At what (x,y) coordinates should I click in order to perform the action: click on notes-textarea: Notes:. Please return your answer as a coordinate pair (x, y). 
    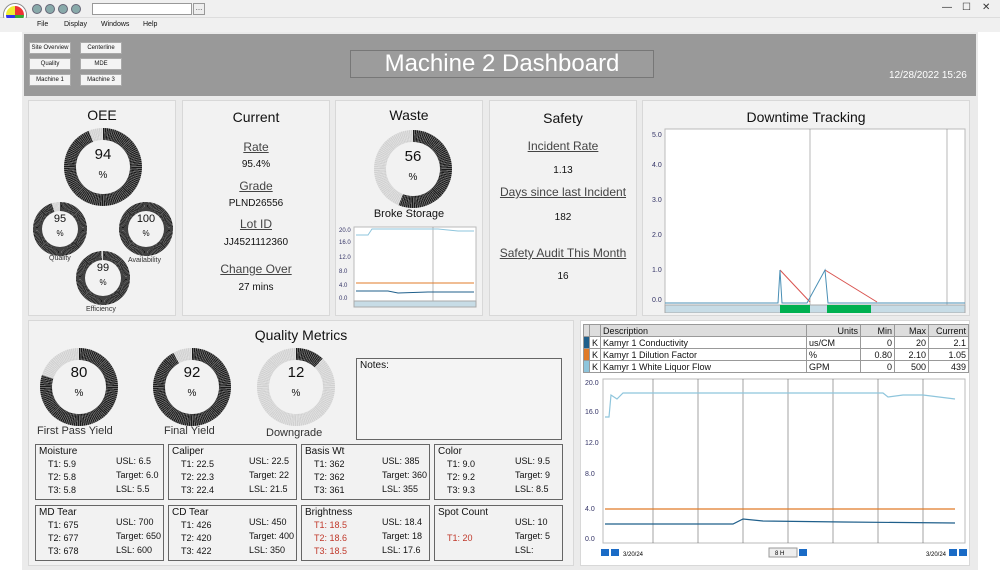
    Looking at the image, I should click on (459, 399).